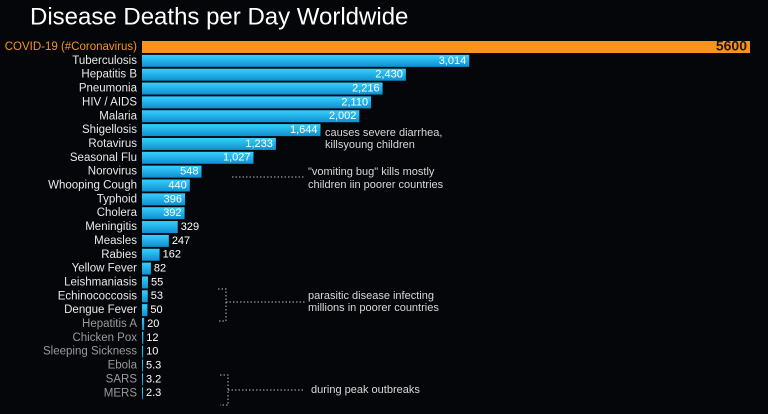 The height and width of the screenshot is (414, 768). Describe the element at coordinates (453, 61) in the screenshot. I see `value-label: 3,014` at that location.